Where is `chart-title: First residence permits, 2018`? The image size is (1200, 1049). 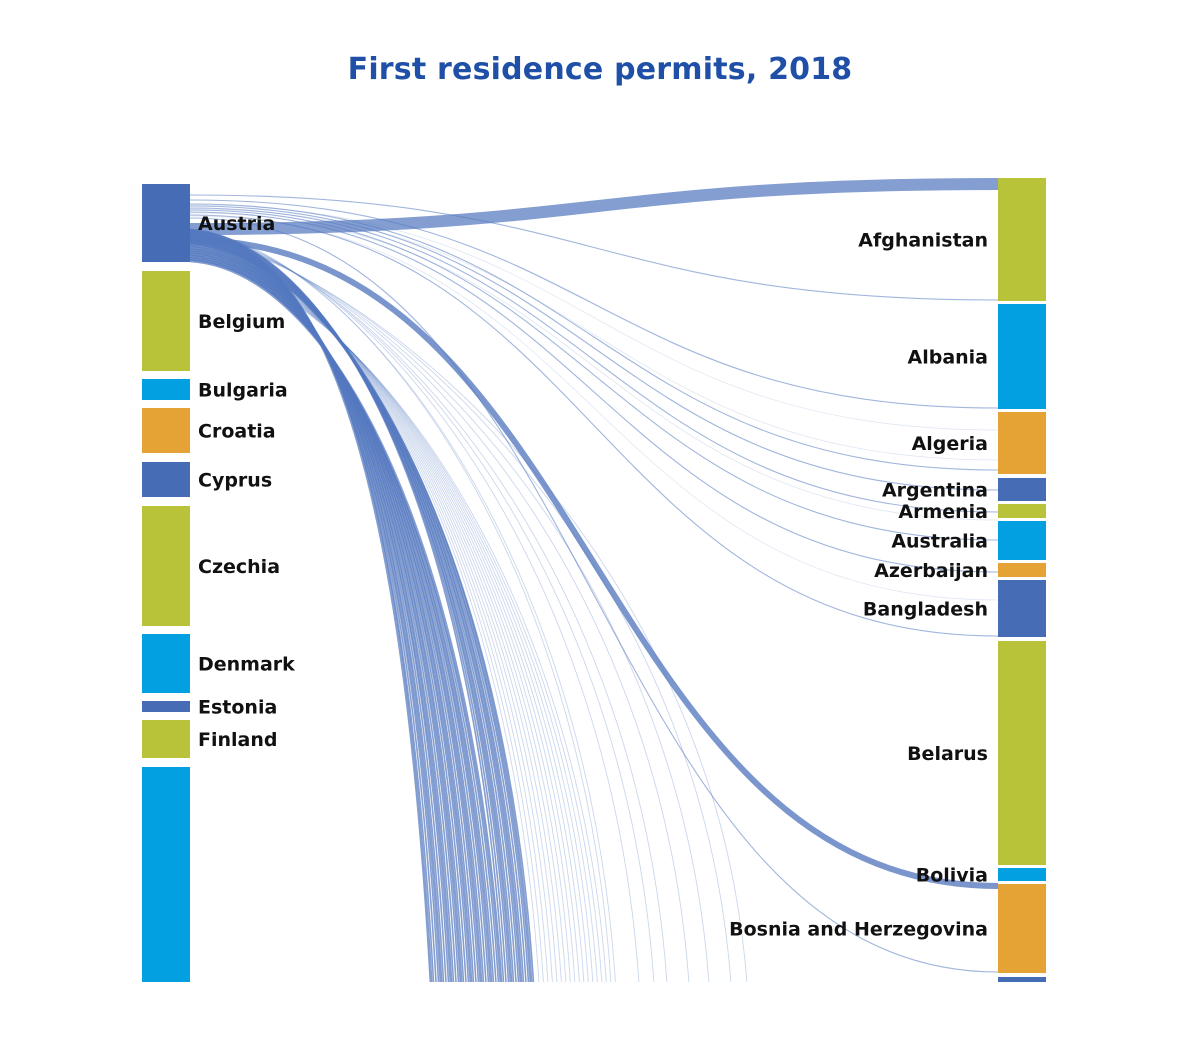
chart-title: First residence permits, 2018 is located at coordinates (600, 69).